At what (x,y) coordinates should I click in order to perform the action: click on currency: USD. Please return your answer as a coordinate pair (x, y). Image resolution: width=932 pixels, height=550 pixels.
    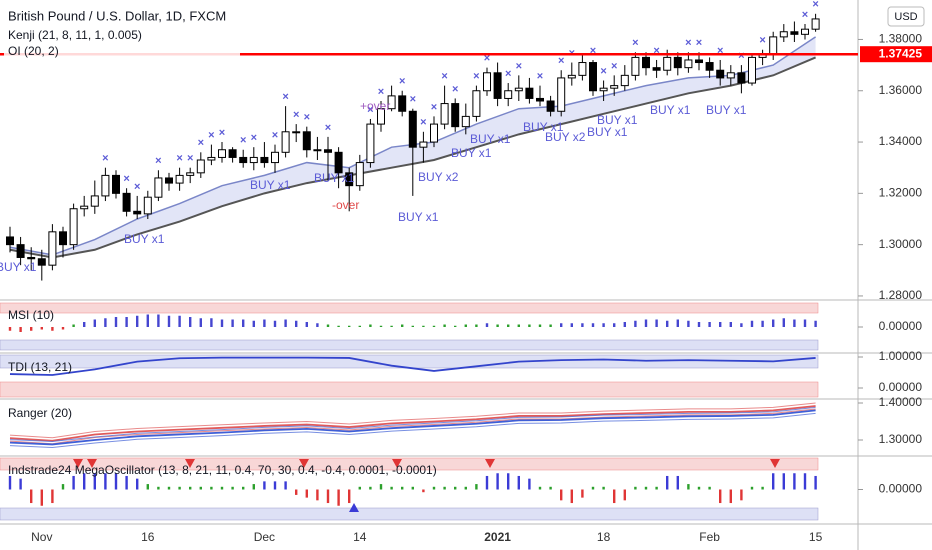
    Looking at the image, I should click on (905, 17).